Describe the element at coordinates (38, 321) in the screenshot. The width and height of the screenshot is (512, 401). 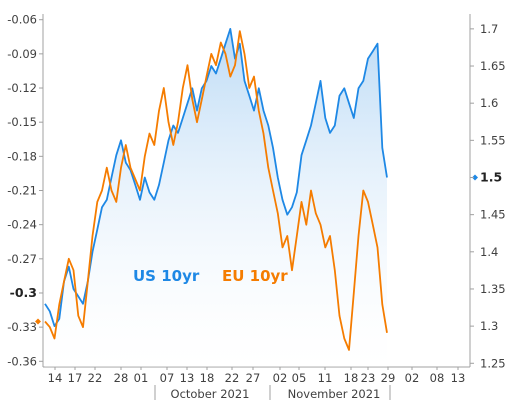
I see `eu-10yr-marker` at that location.